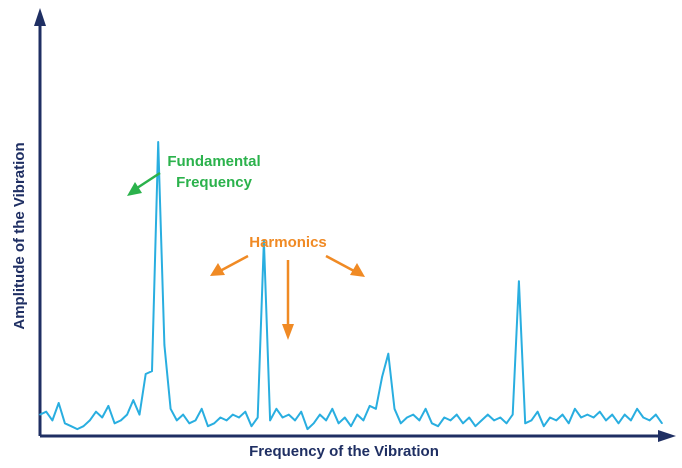 The image size is (682, 468). I want to click on x-axis-label: Frequency of the Vibration, so click(344, 451).